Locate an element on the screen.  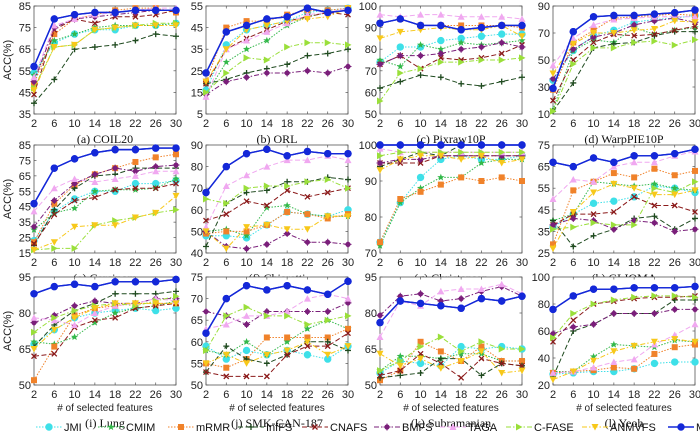
y-axis-label: ACC(%) is located at coordinates (8, 331).